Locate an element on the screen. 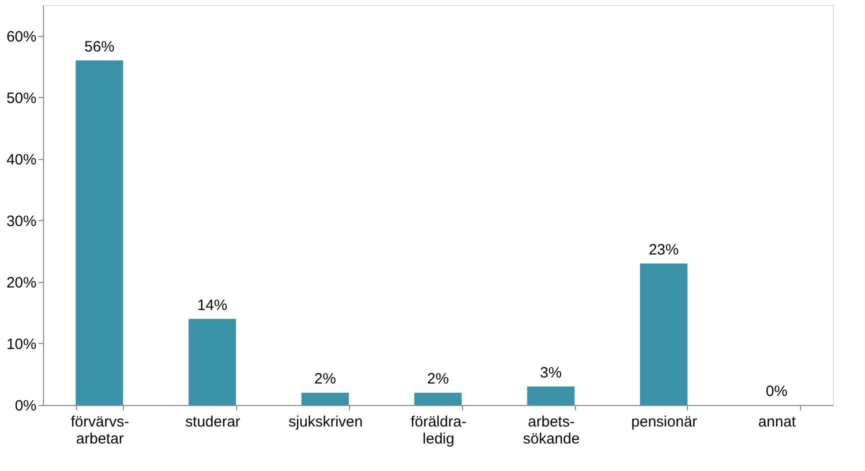 The image size is (865, 471). x-tick-label: sjukskriven is located at coordinates (325, 422).